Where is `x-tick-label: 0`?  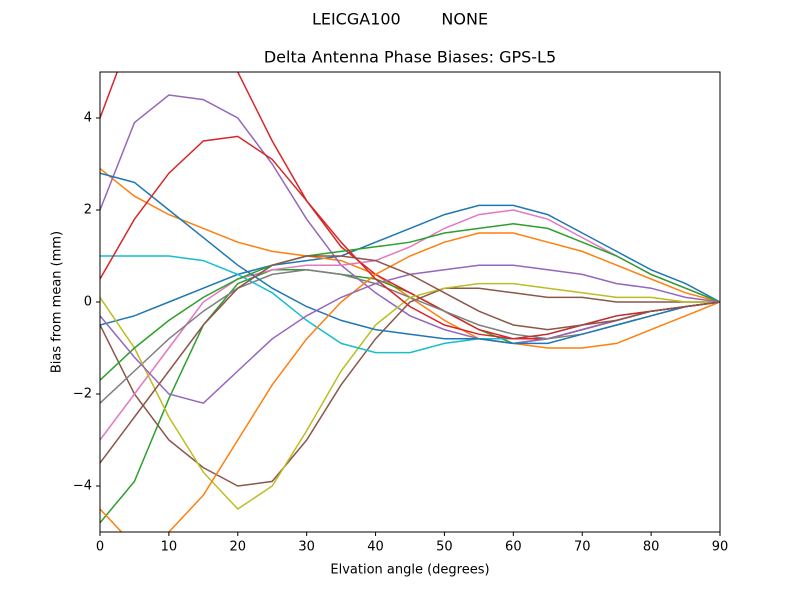
x-tick-label: 0 is located at coordinates (100, 547).